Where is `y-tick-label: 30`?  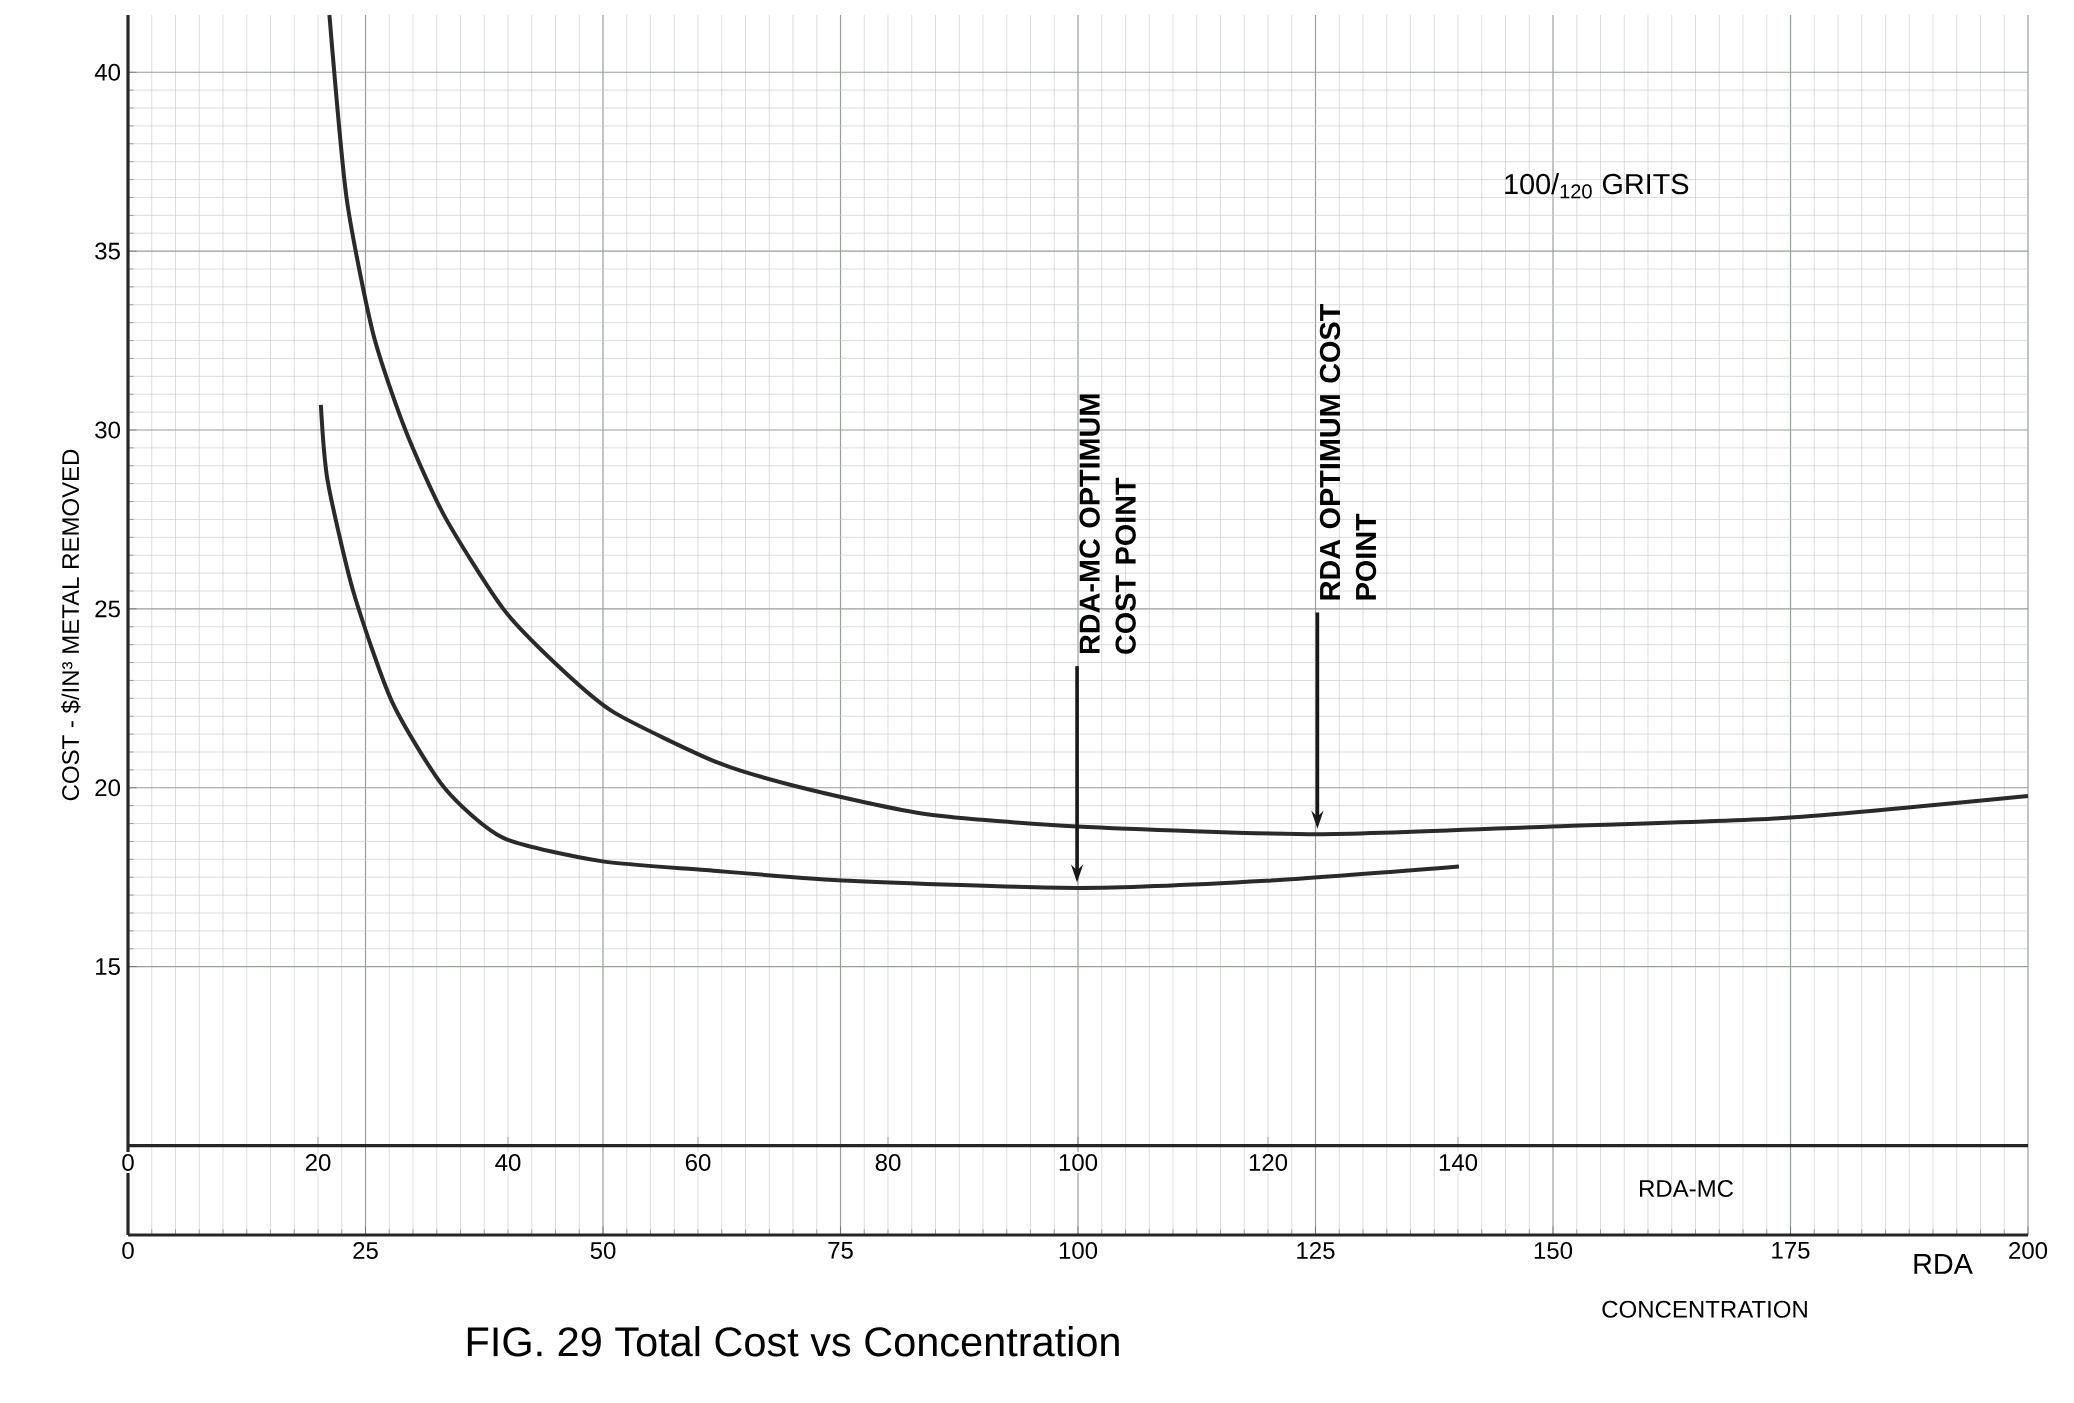
y-tick-label: 30 is located at coordinates (108, 430).